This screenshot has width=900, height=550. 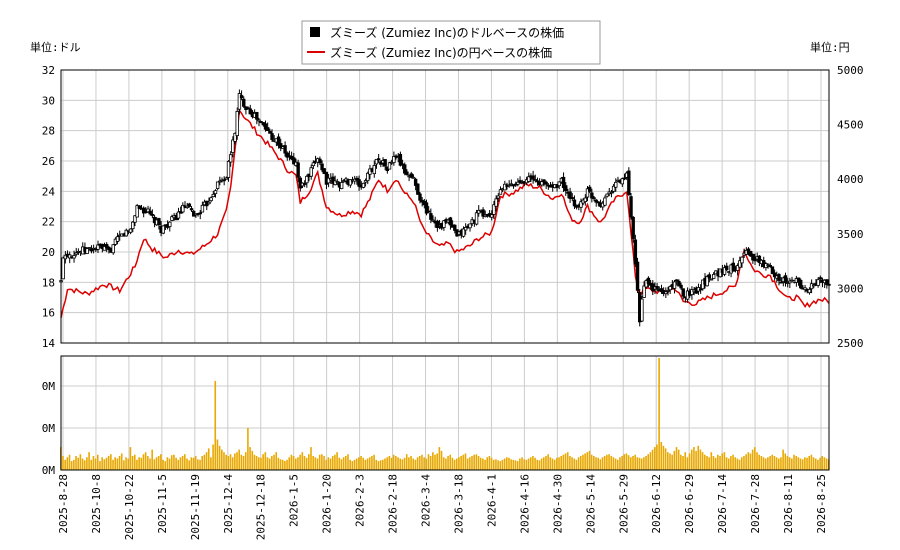 What do you see at coordinates (48, 313) in the screenshot?
I see `left-tick-label: 16` at bounding box center [48, 313].